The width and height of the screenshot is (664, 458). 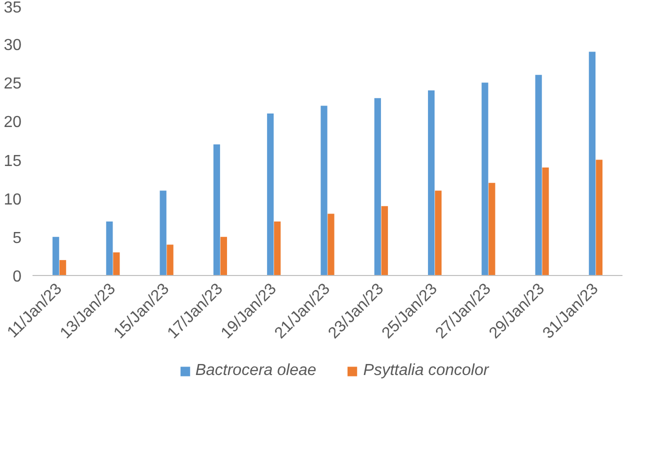 What do you see at coordinates (17, 277) in the screenshot?
I see `y-tick-label: 0` at bounding box center [17, 277].